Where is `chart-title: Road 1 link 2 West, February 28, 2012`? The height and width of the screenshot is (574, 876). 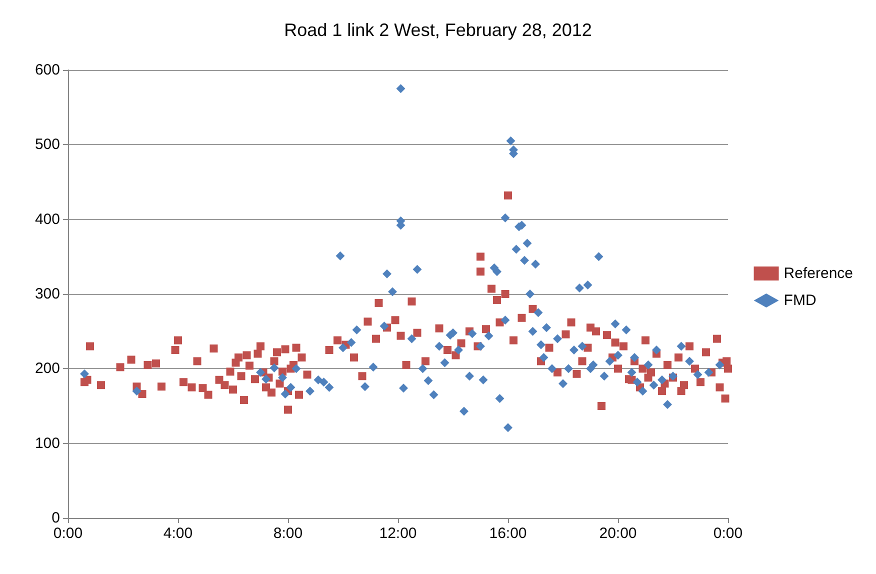 chart-title: Road 1 link 2 West, February 28, 2012 is located at coordinates (438, 30).